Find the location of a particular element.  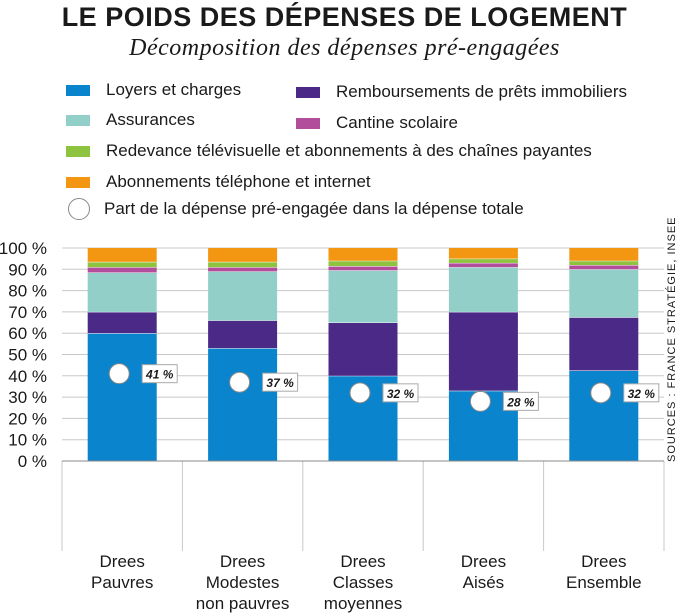

x-category-label: Modestes is located at coordinates (243, 582).